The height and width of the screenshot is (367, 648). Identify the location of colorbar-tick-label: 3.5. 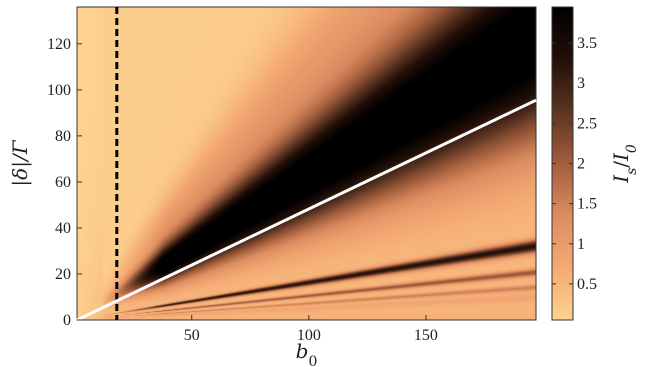
(587, 43).